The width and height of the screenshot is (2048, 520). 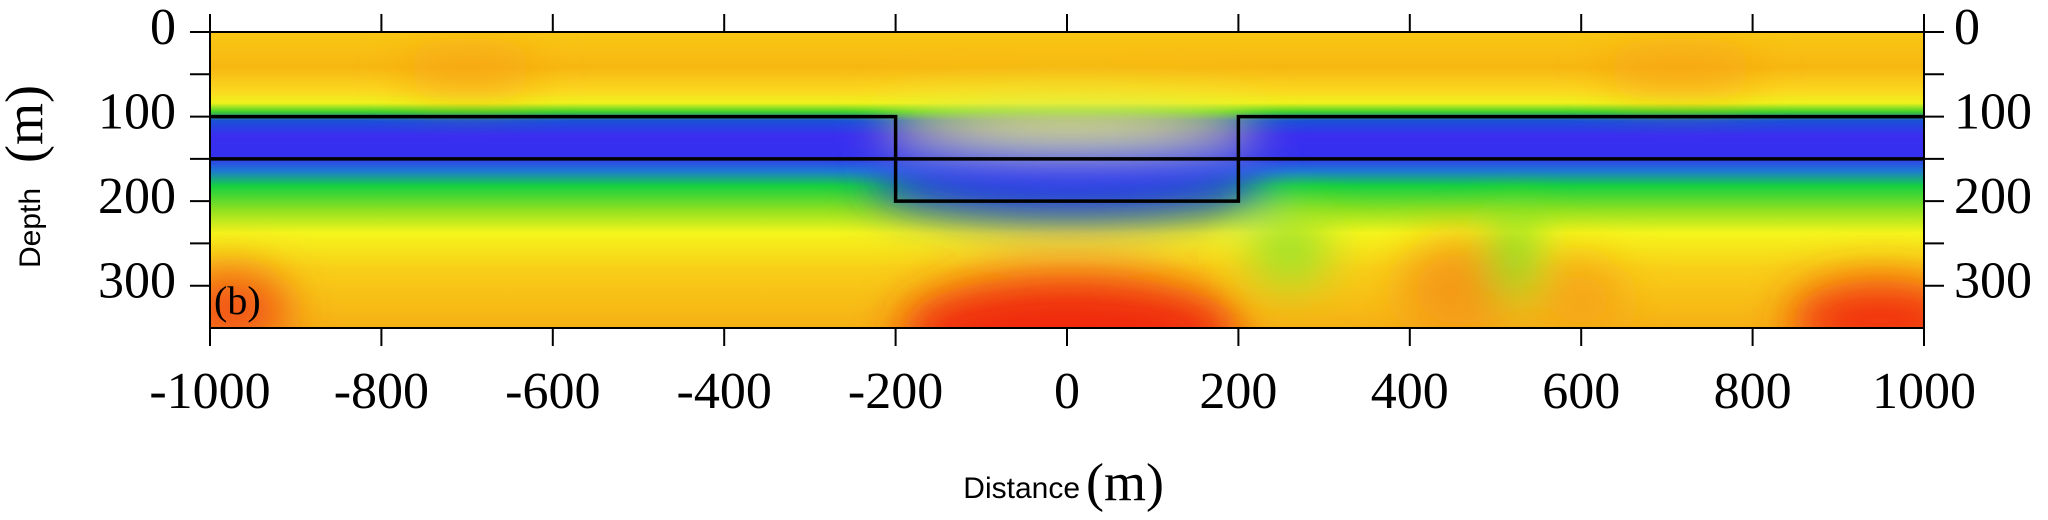 What do you see at coordinates (30, 228) in the screenshot?
I see `y-axis-label: Depth` at bounding box center [30, 228].